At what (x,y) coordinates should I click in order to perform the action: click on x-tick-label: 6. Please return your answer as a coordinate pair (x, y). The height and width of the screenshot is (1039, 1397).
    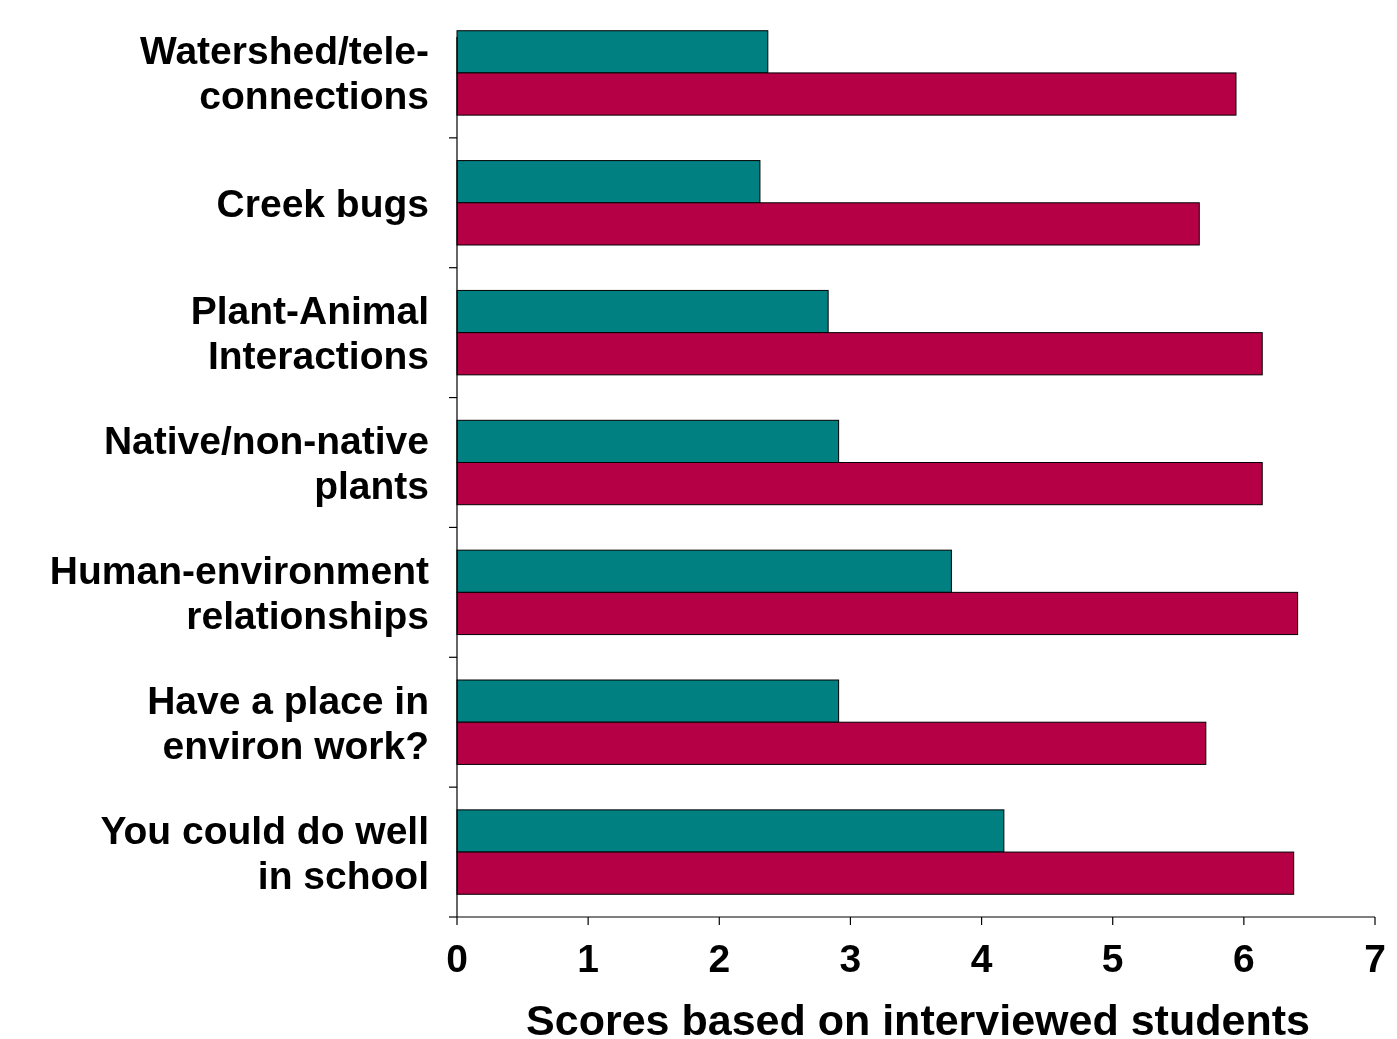
    Looking at the image, I should click on (1244, 958).